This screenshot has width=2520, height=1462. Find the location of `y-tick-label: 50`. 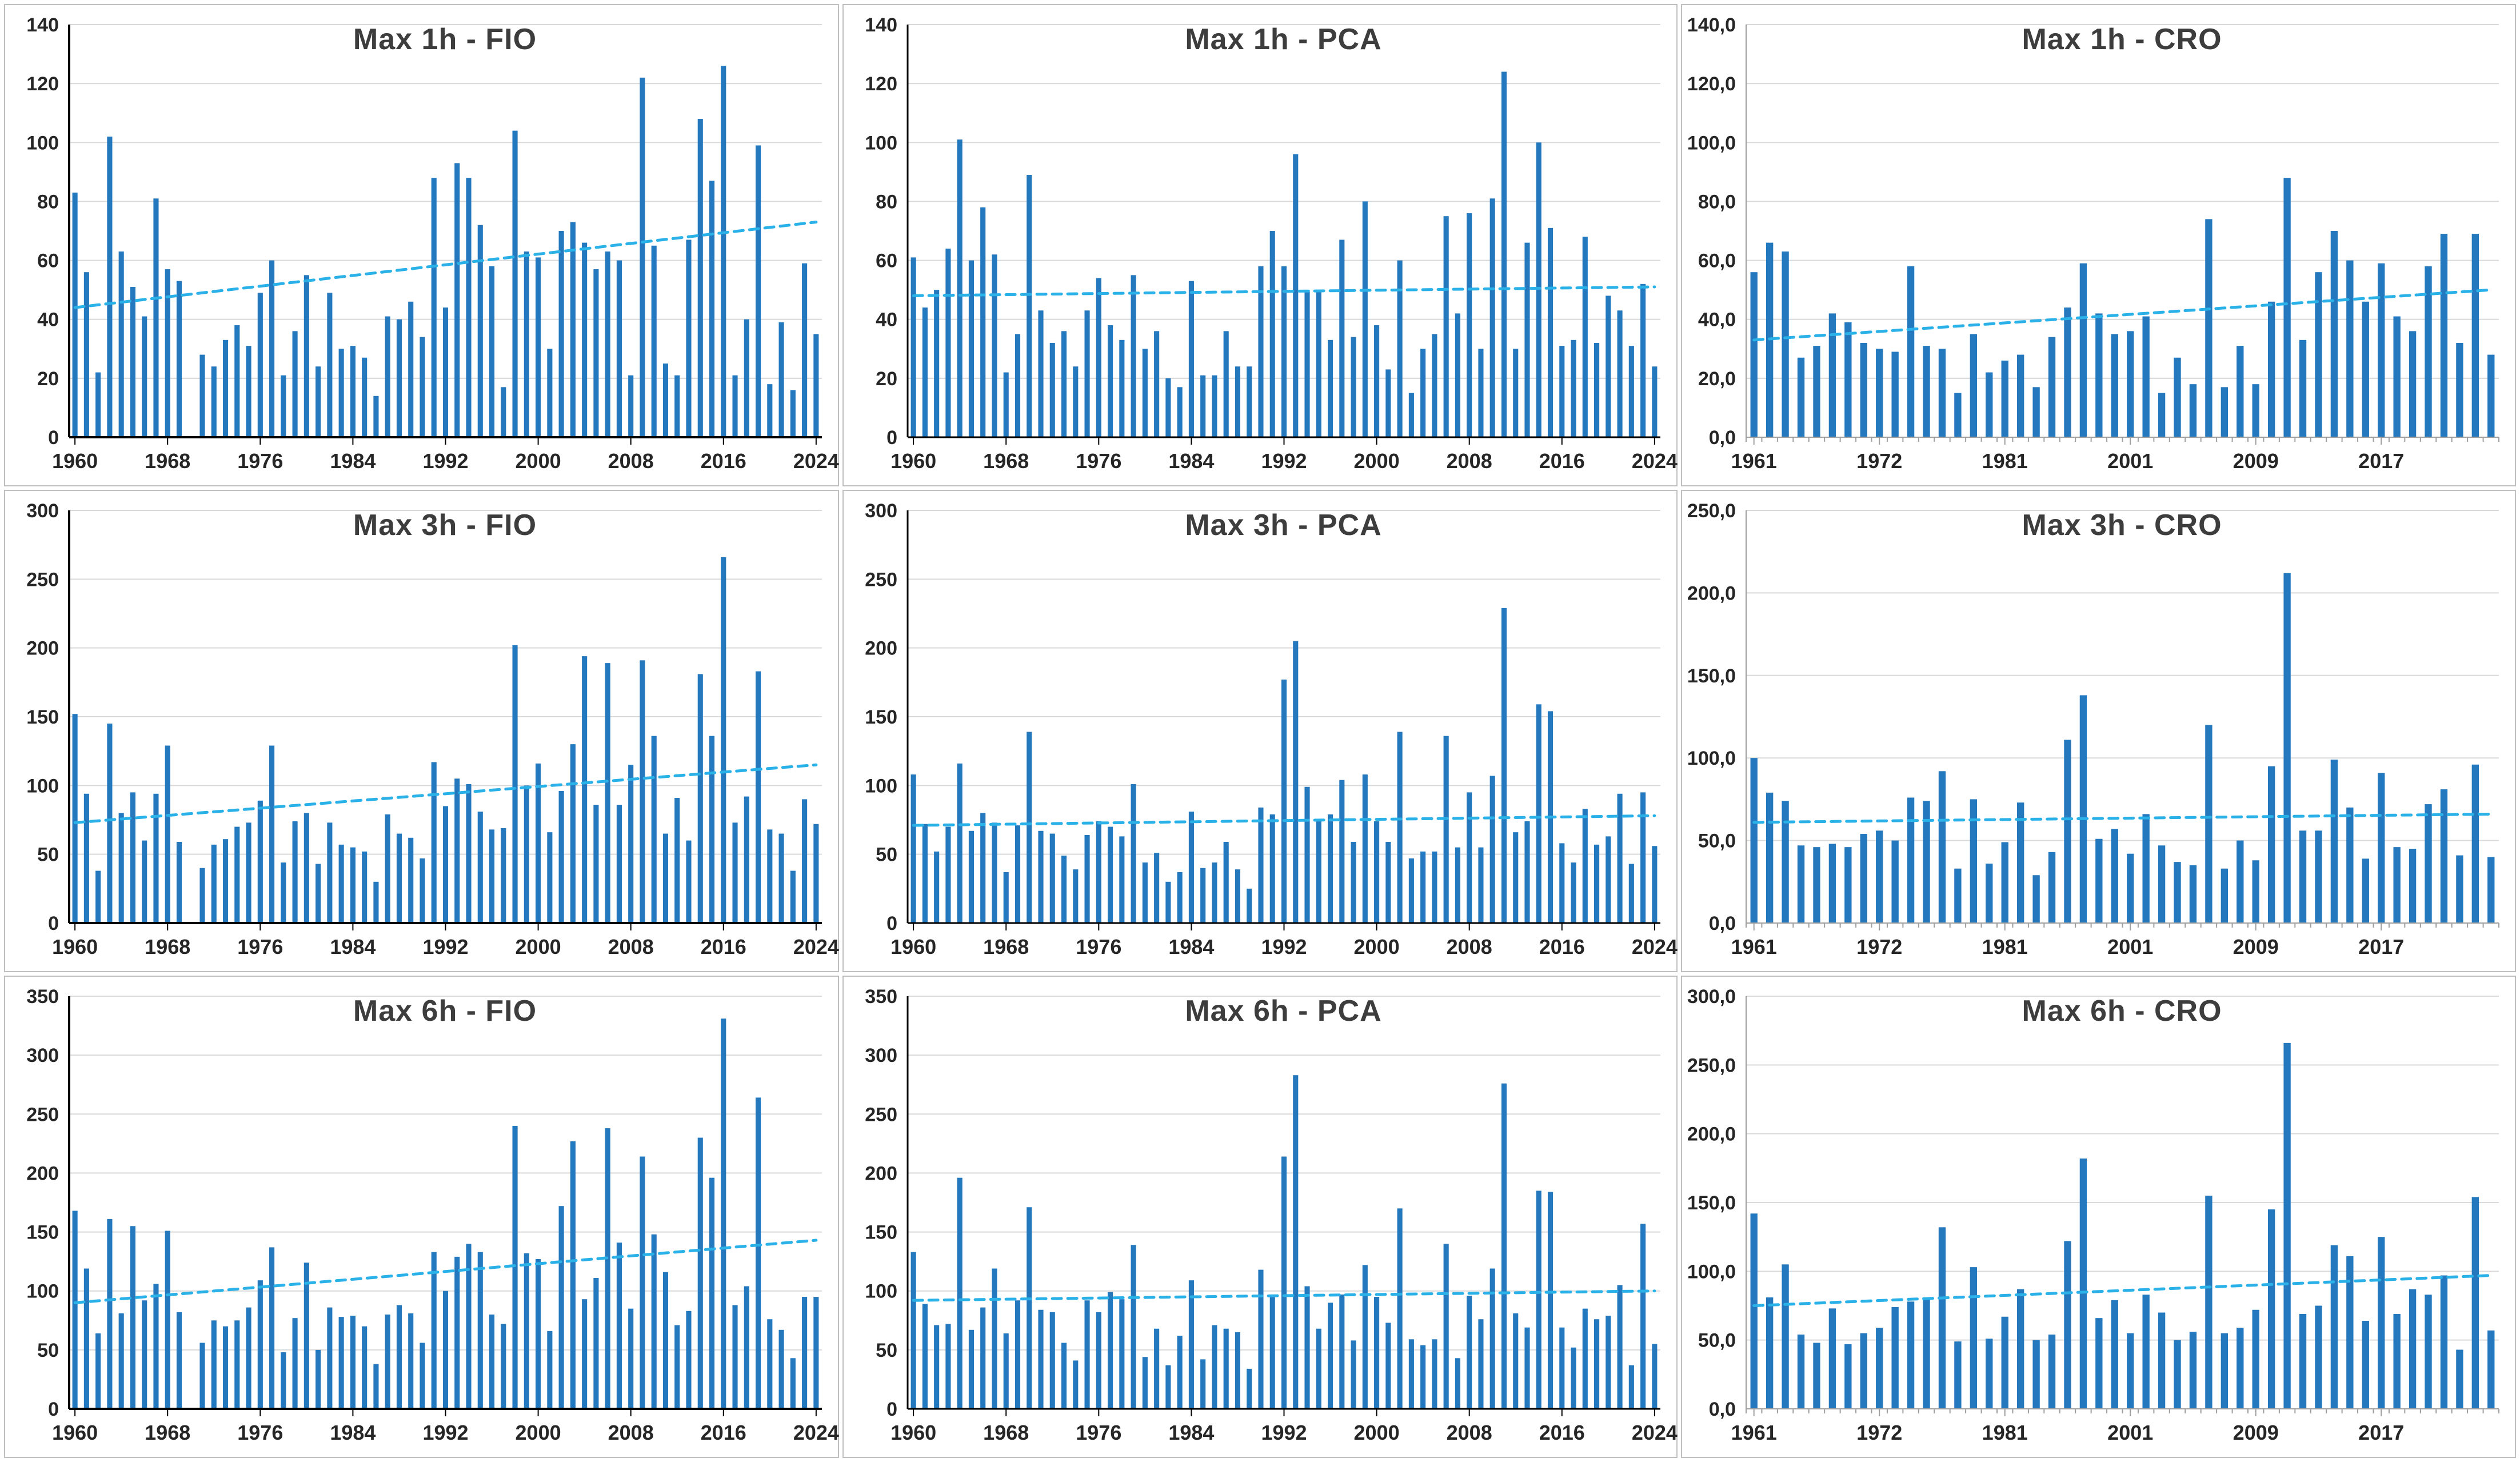

y-tick-label: 50 is located at coordinates (48, 855).